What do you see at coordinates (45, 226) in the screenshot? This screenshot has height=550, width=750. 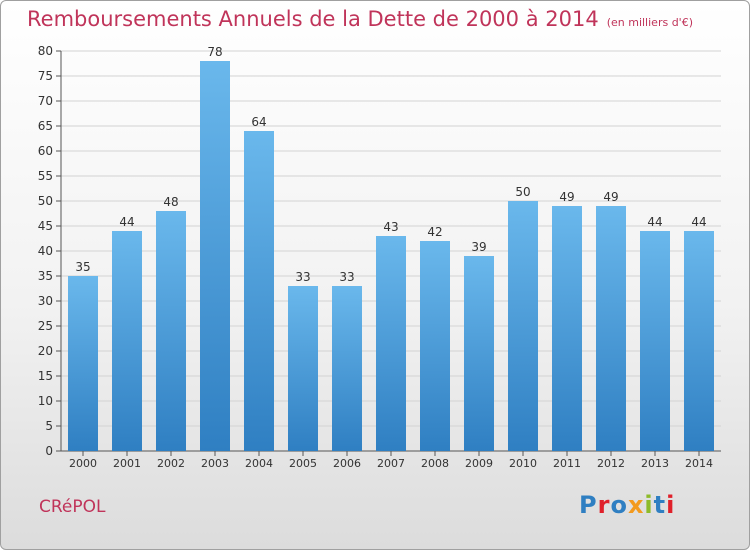 I see `y-tick-label: 45` at bounding box center [45, 226].